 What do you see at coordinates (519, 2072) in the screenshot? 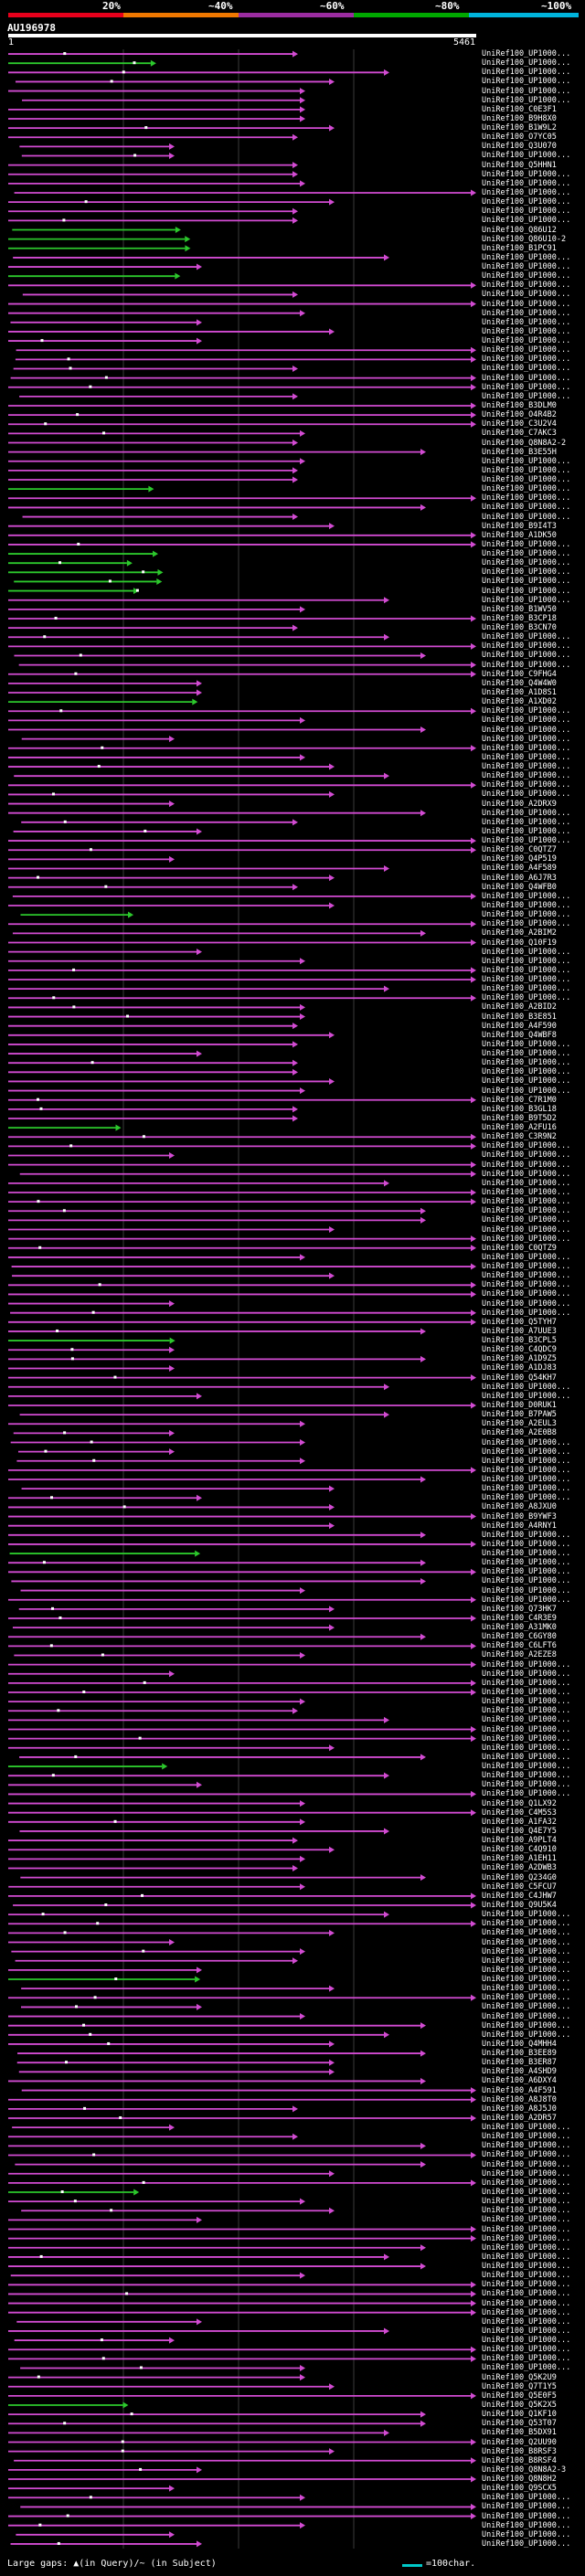
I see `hit-label: UniRef100_A4SHD9` at bounding box center [519, 2072].